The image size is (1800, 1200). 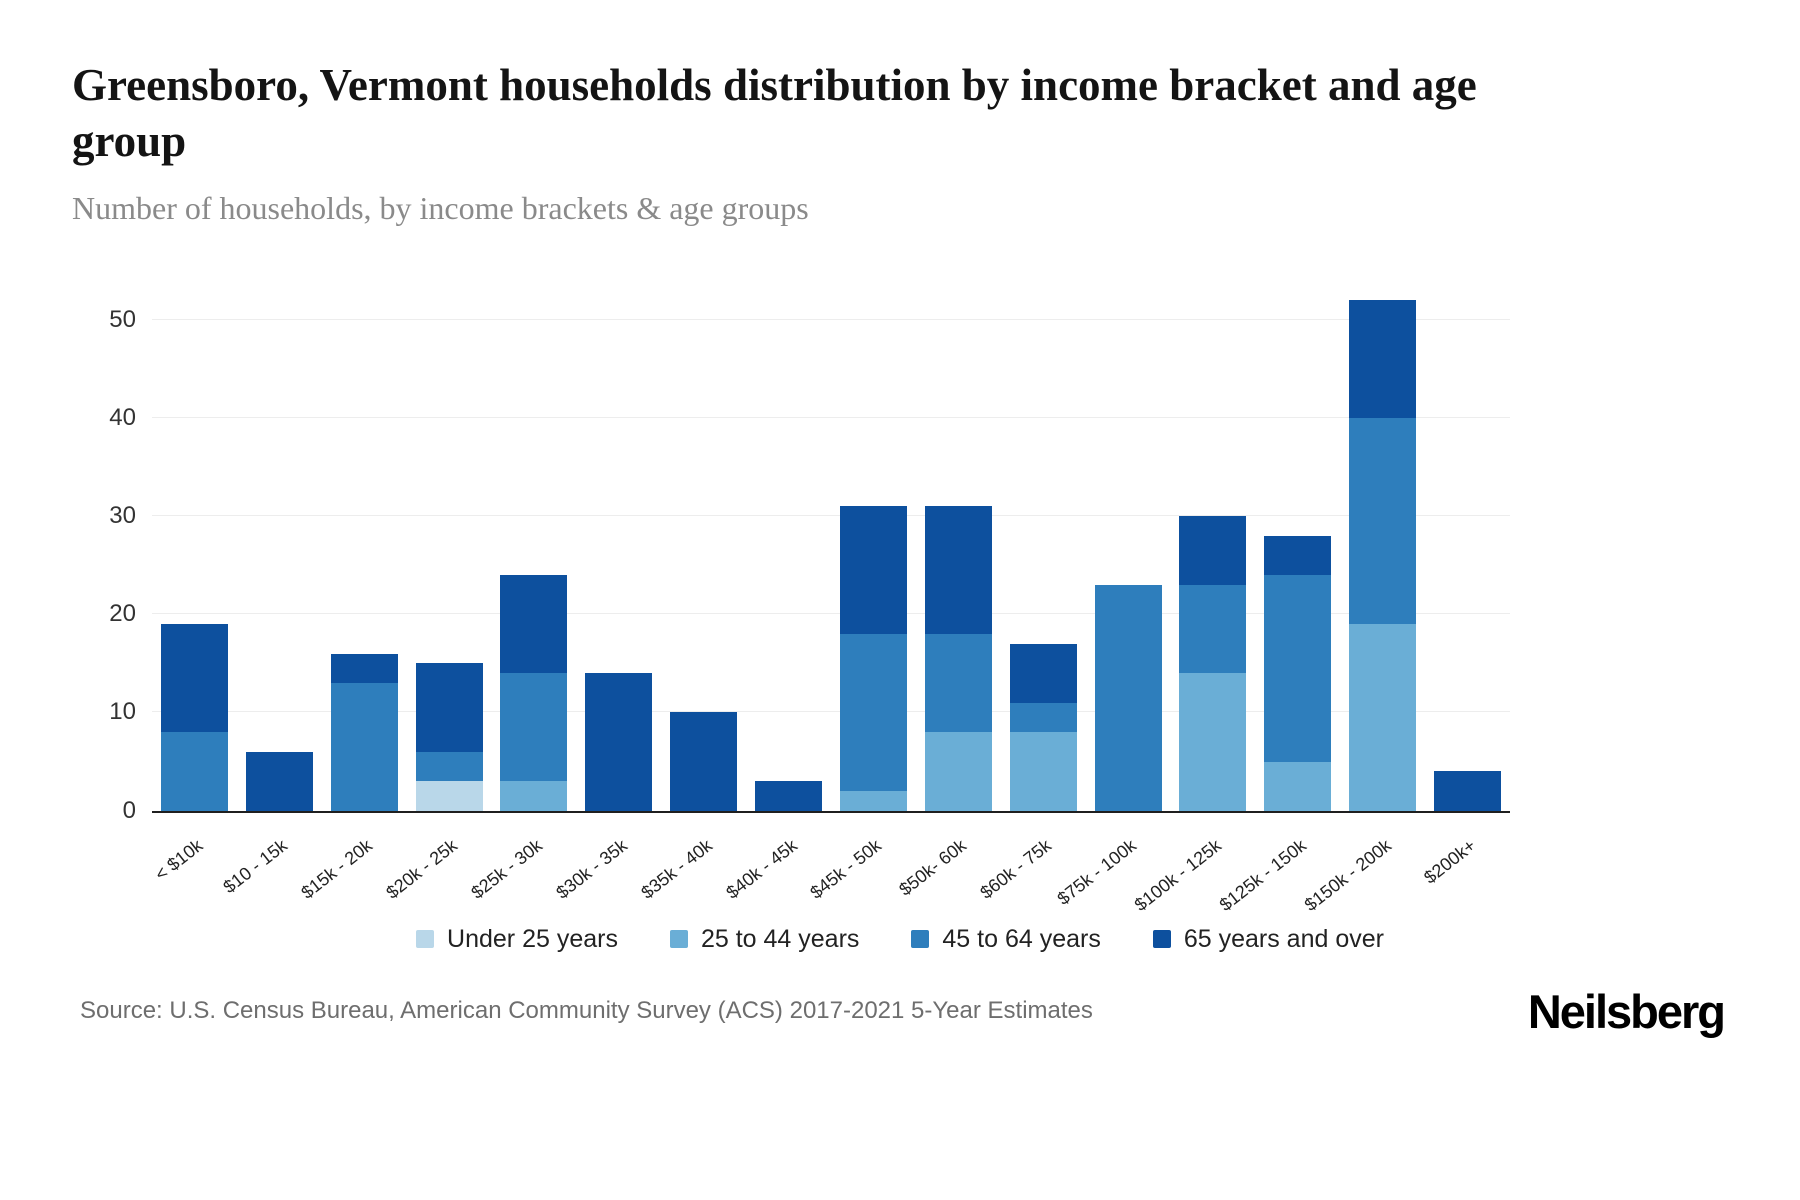 What do you see at coordinates (337, 868) in the screenshot?
I see `x-axis-tick-label: $15k - 20k` at bounding box center [337, 868].